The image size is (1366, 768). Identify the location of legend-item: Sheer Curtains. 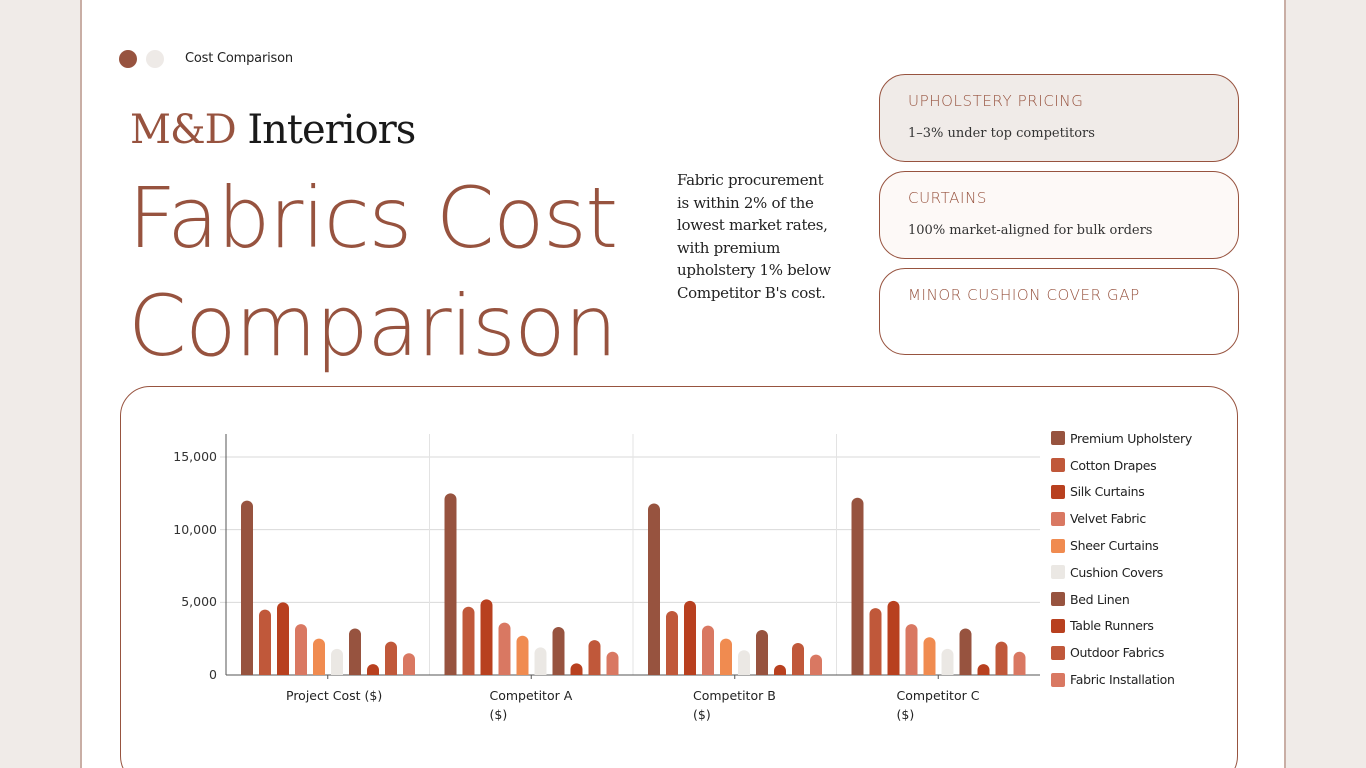
(1121, 545).